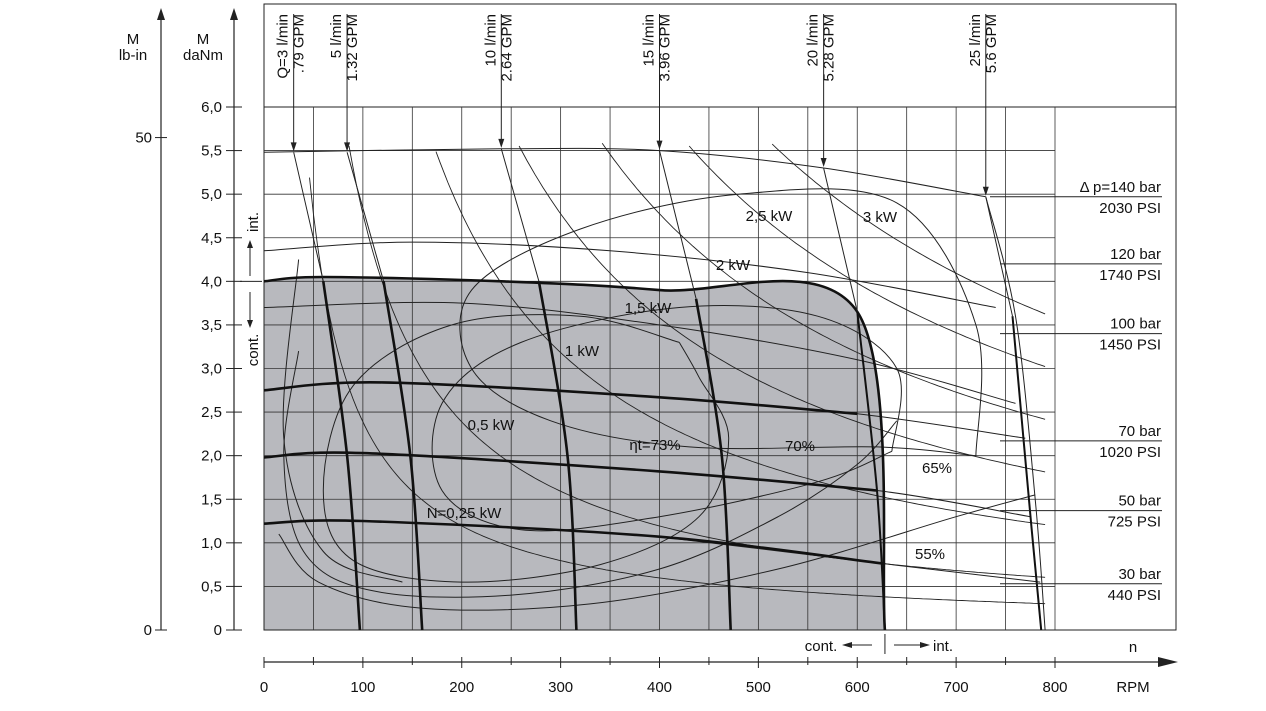  Describe the element at coordinates (501, 143) in the screenshot. I see `flow-line-2-arrow` at that location.